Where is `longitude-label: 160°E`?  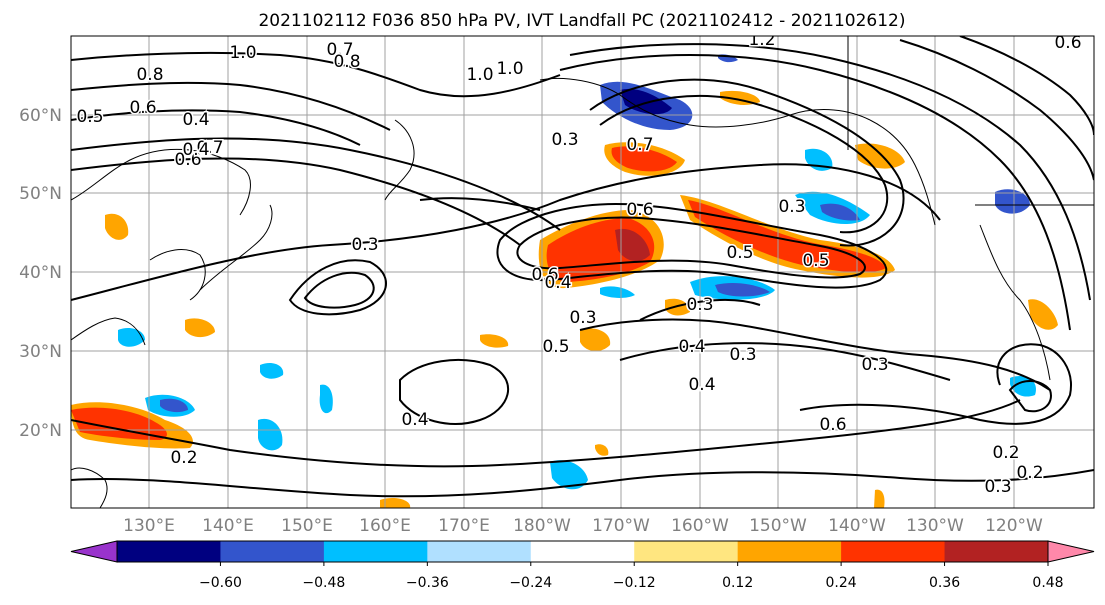
longitude-label: 160°E is located at coordinates (385, 526).